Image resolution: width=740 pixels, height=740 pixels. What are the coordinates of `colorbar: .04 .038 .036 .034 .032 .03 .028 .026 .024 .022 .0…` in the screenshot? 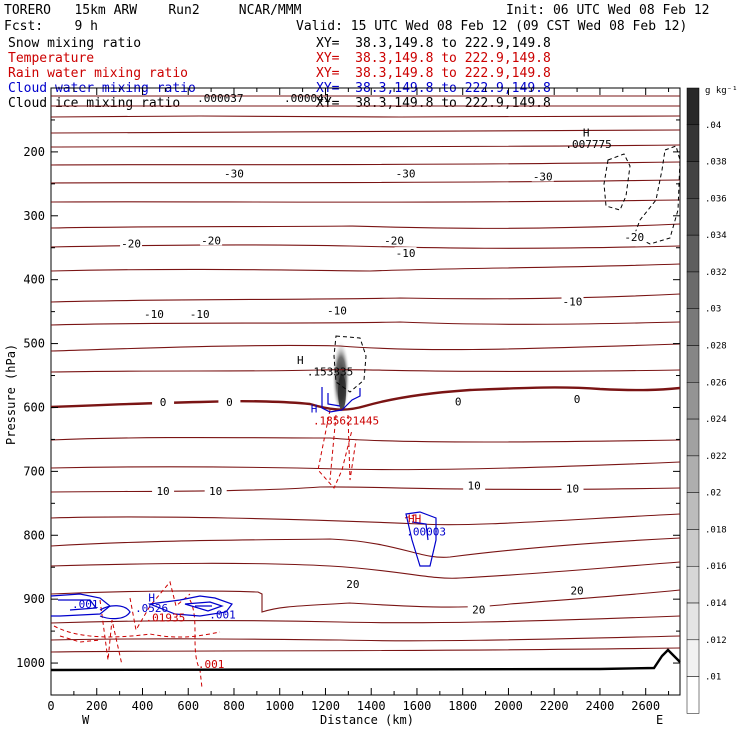 It's located at (706, 400).